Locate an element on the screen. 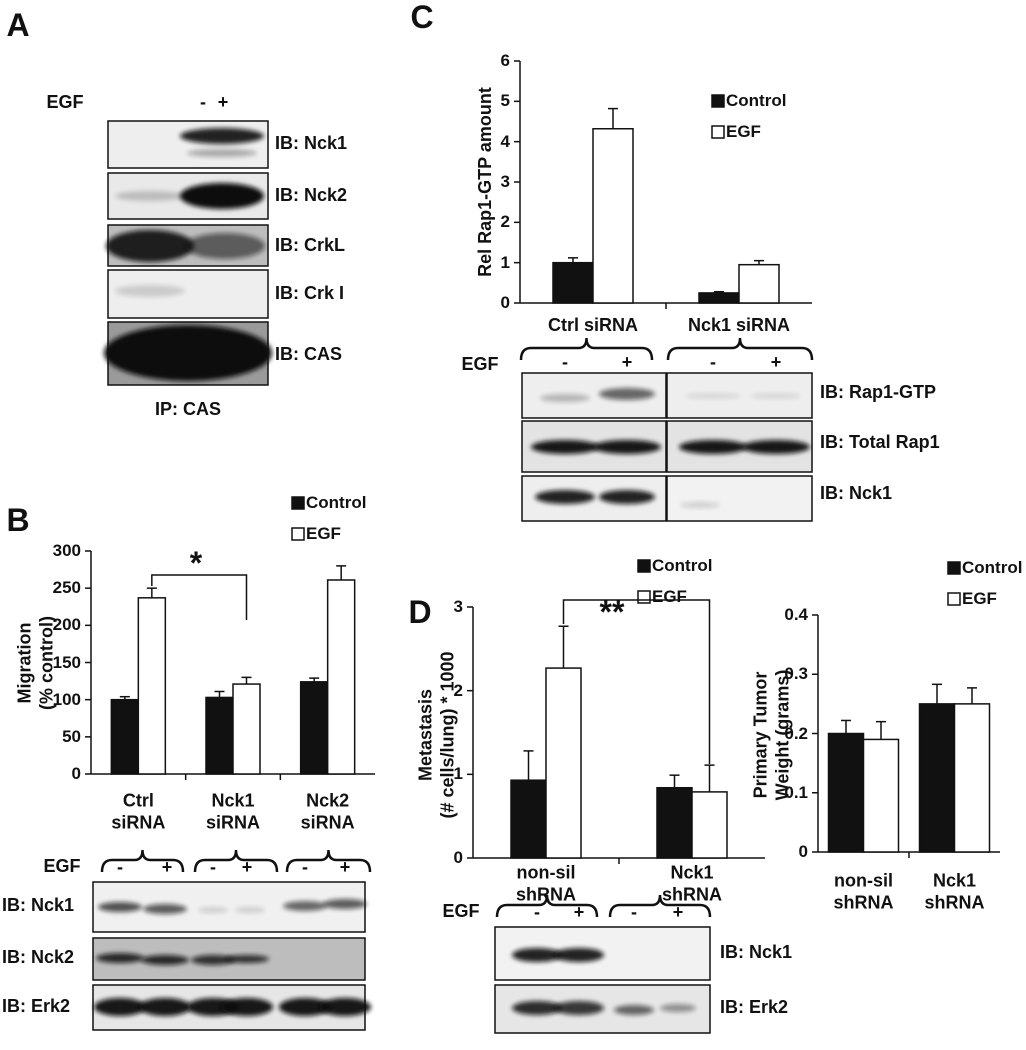  significance-mark: ** is located at coordinates (612, 611).